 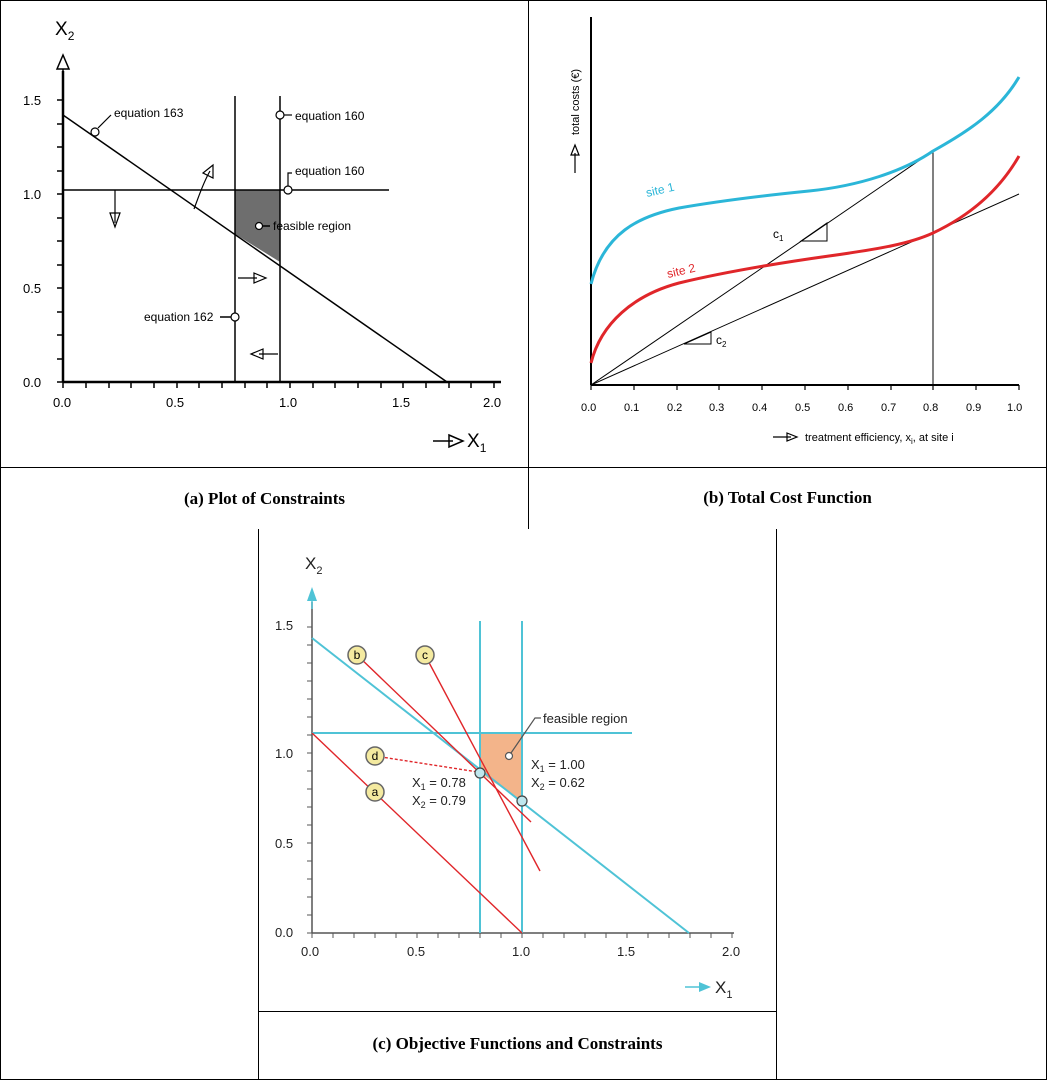 I want to click on x-ticks, so click(x=278, y=385).